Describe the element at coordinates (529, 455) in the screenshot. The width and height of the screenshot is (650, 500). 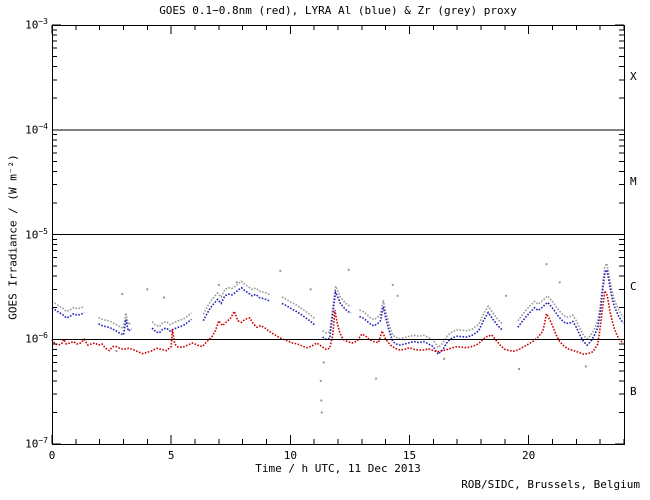
I see `x-tick-label: 20` at that location.